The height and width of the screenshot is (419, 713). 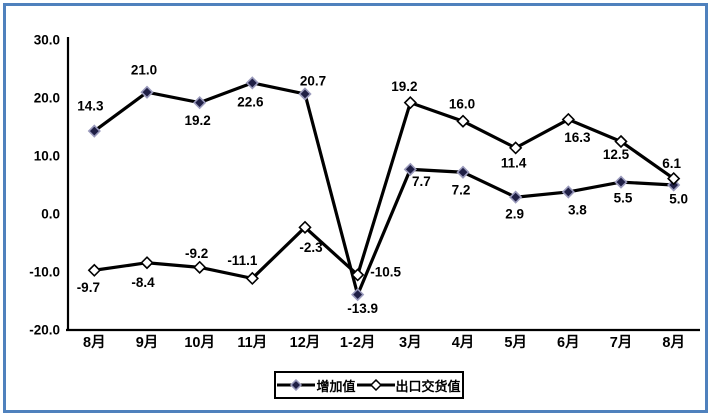 What do you see at coordinates (671, 163) in the screenshot?
I see `data-label: 6.1` at bounding box center [671, 163].